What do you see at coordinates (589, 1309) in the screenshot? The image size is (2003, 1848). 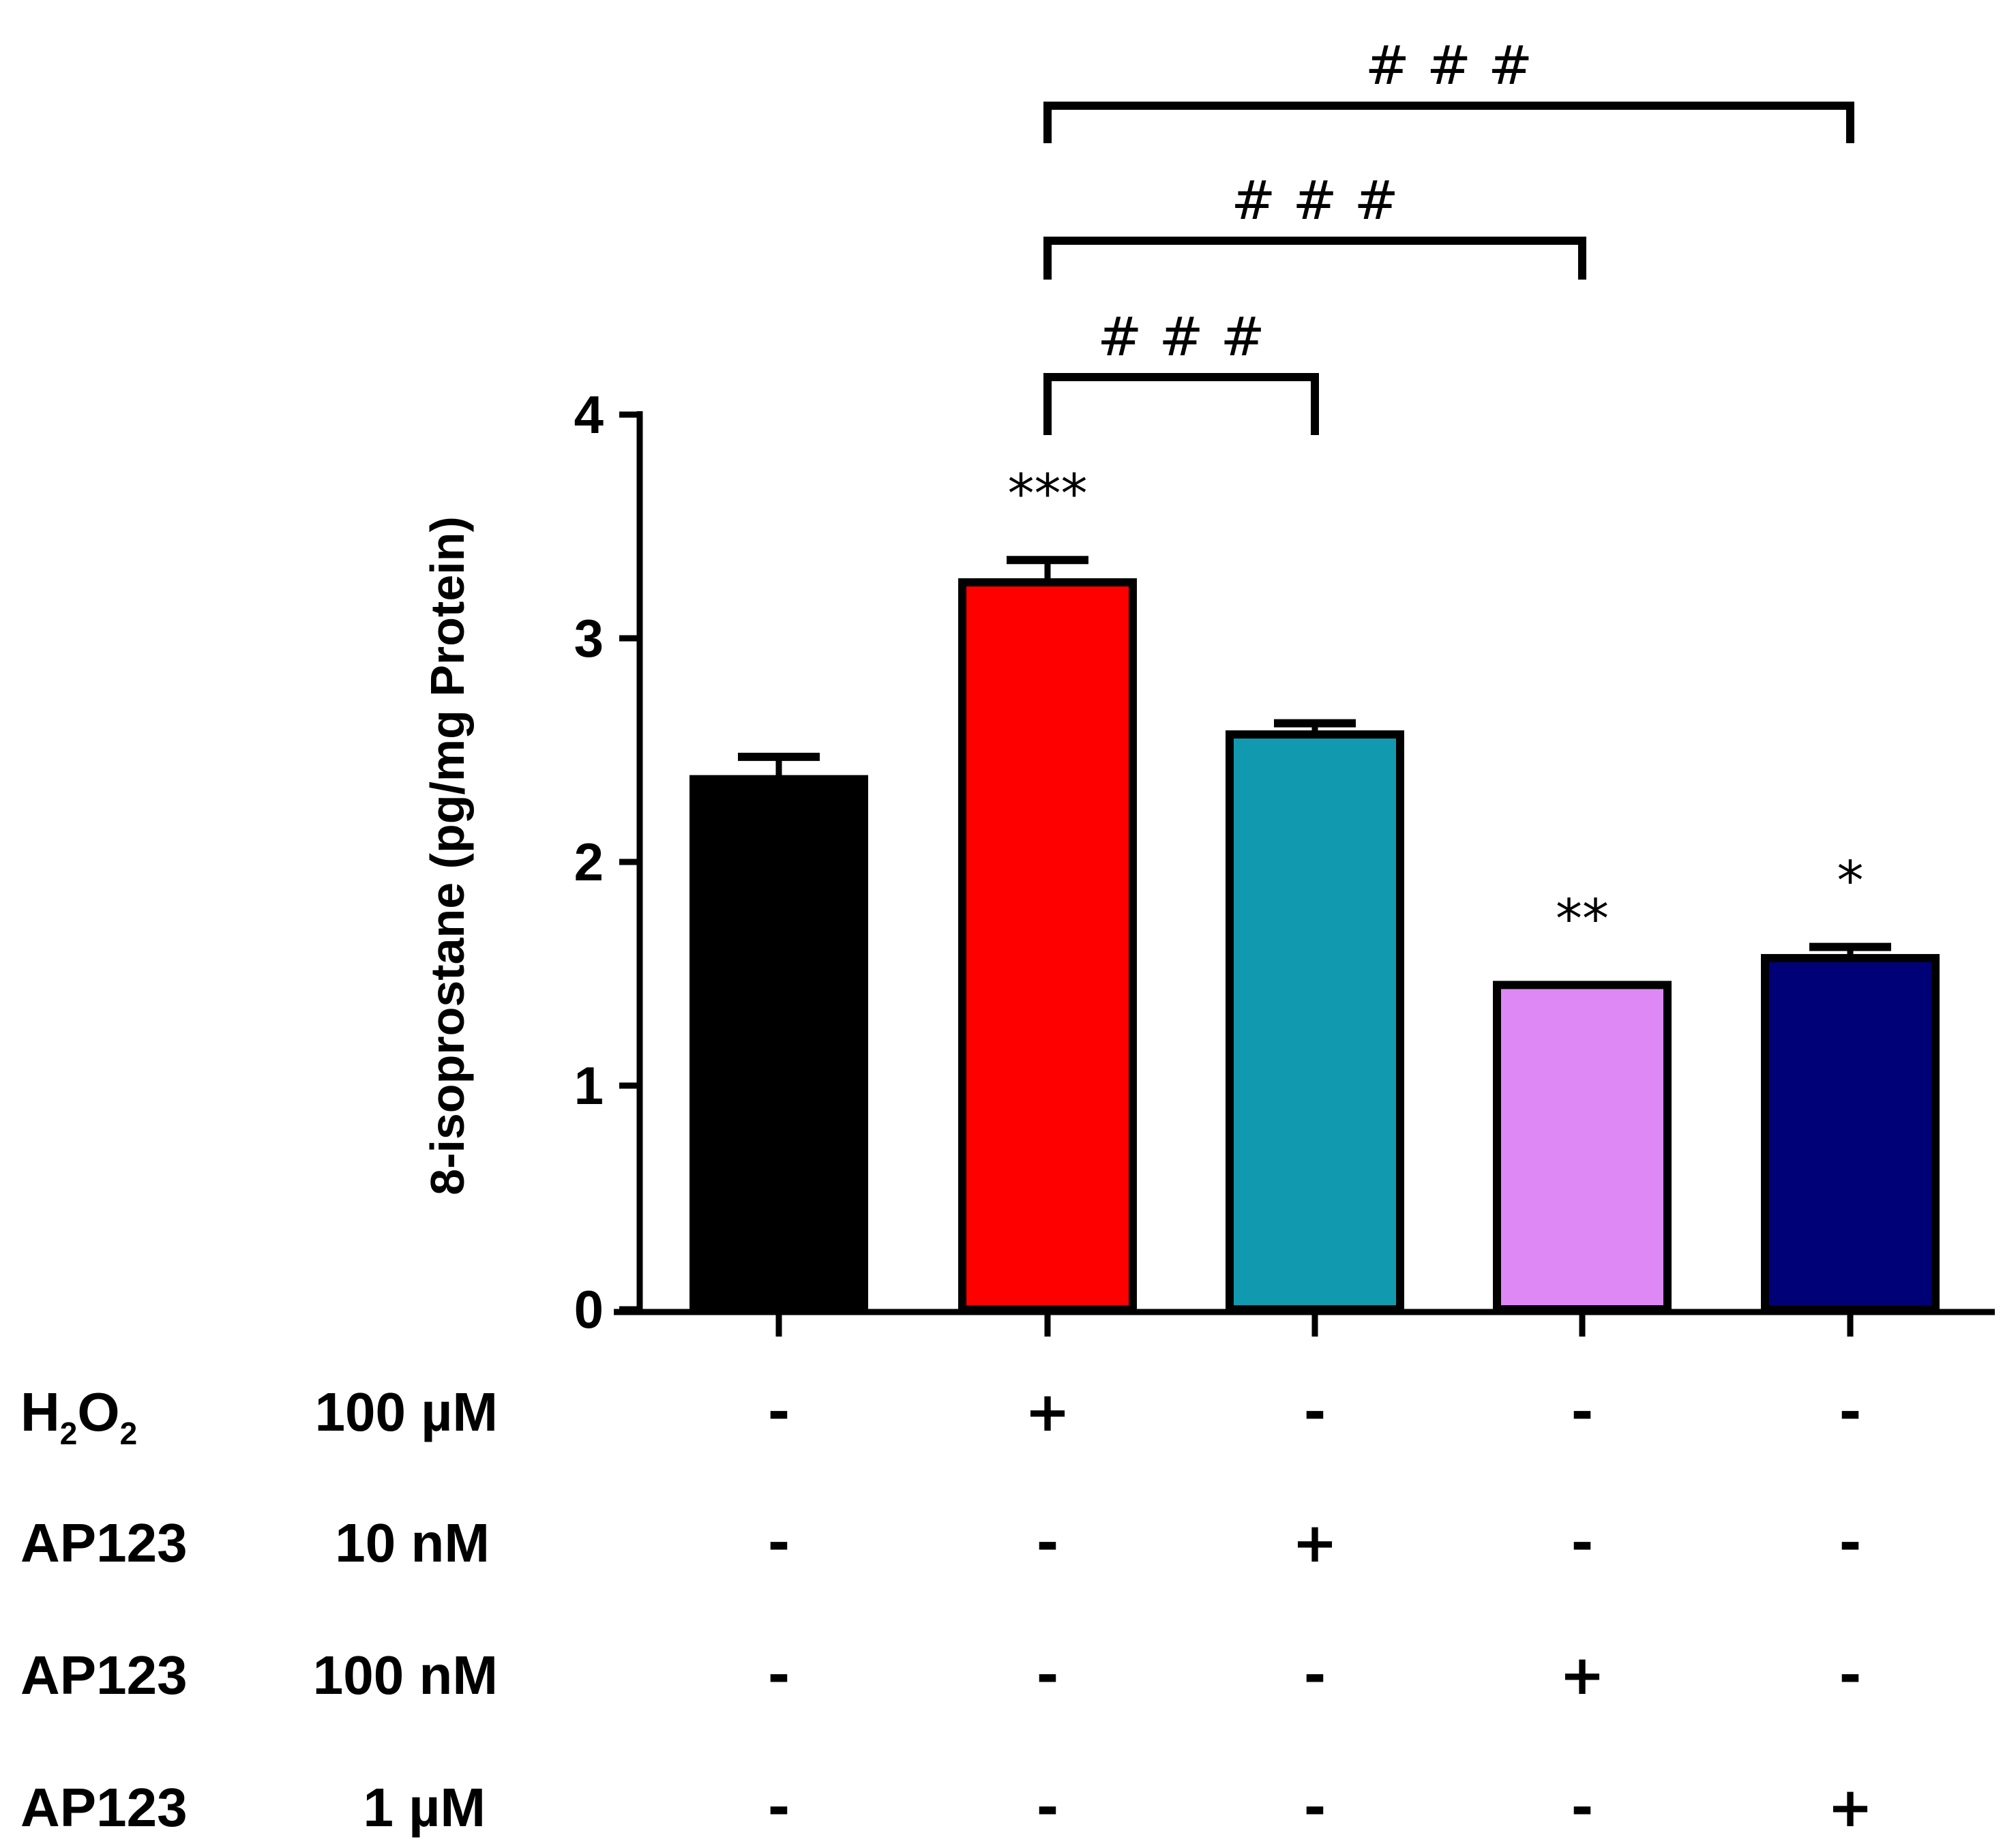 I see `y-tick-label: 0` at bounding box center [589, 1309].